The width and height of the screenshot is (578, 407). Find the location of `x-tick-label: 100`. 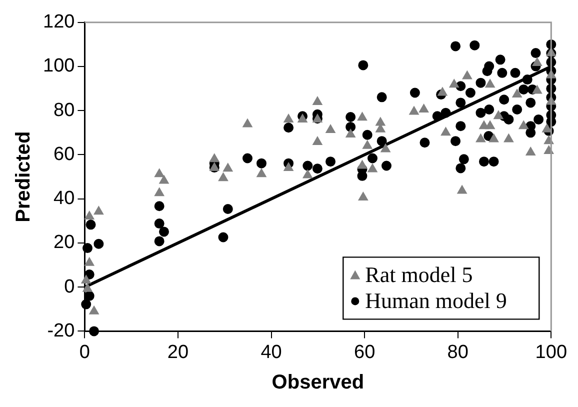

x-tick-label: 100 is located at coordinates (551, 352).